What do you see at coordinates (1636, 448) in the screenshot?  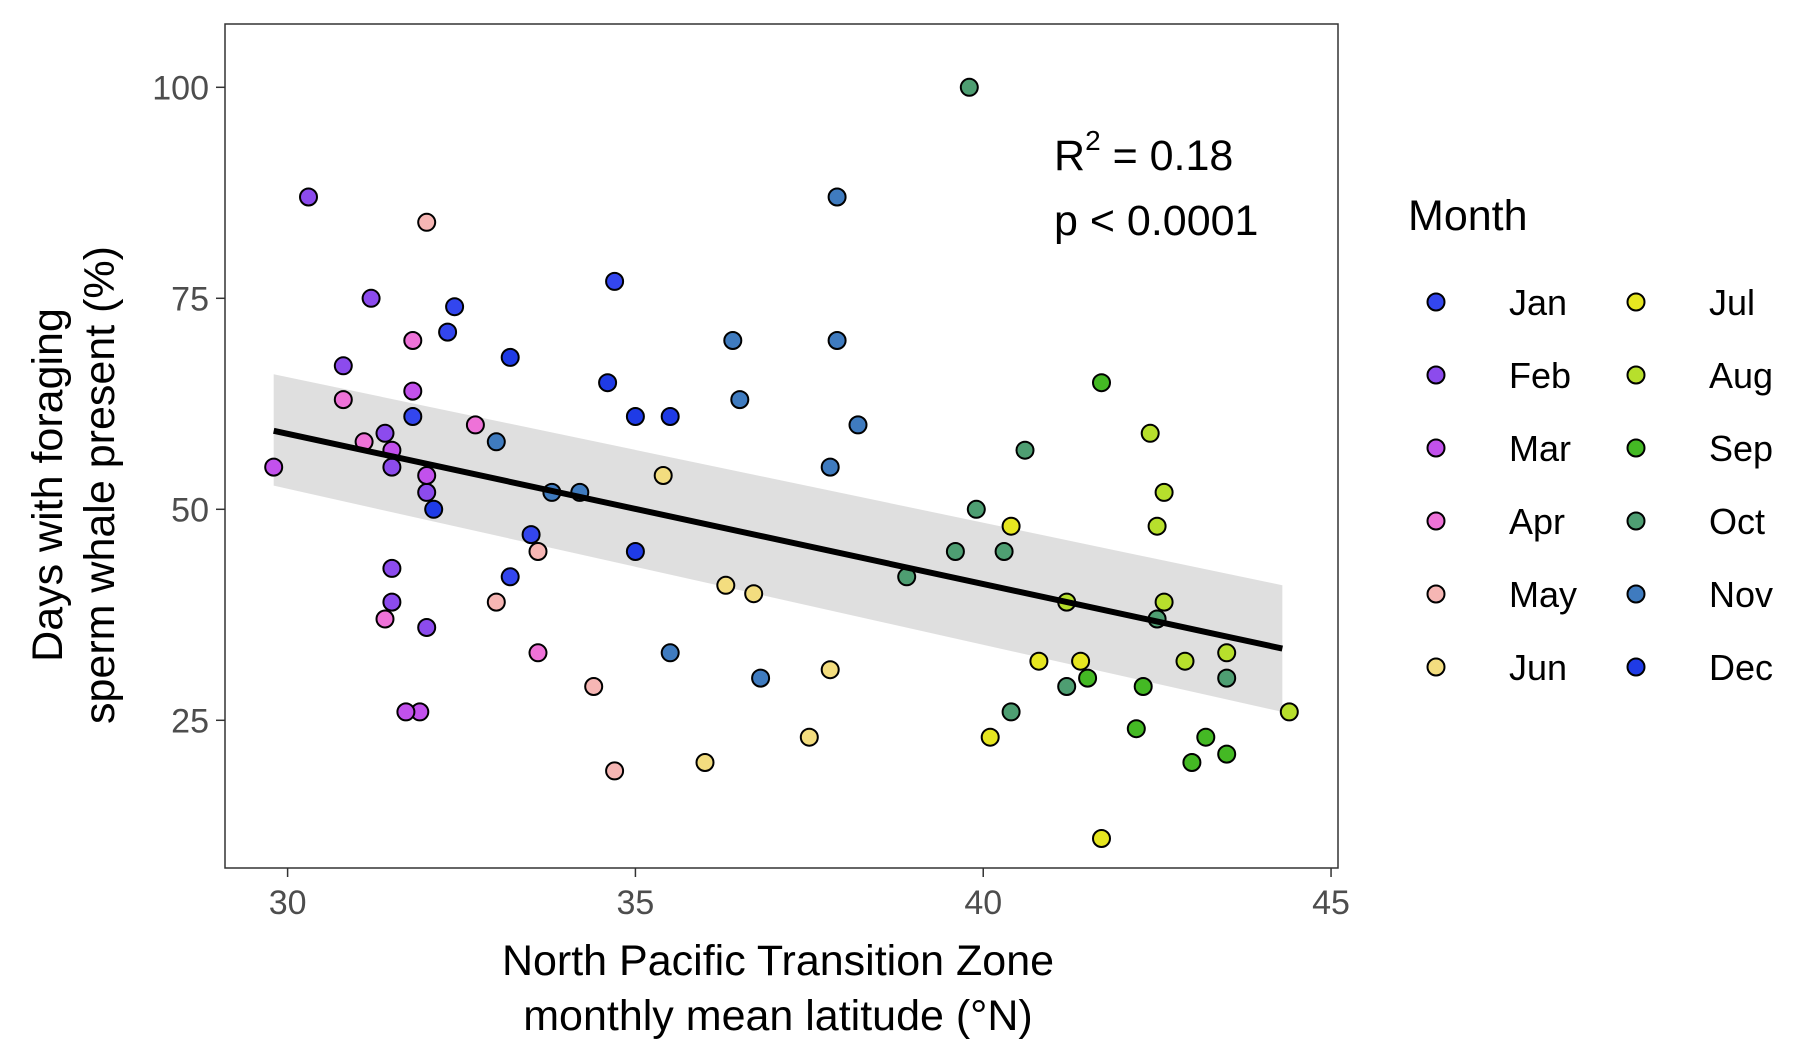 I see `legend-key-sep` at bounding box center [1636, 448].